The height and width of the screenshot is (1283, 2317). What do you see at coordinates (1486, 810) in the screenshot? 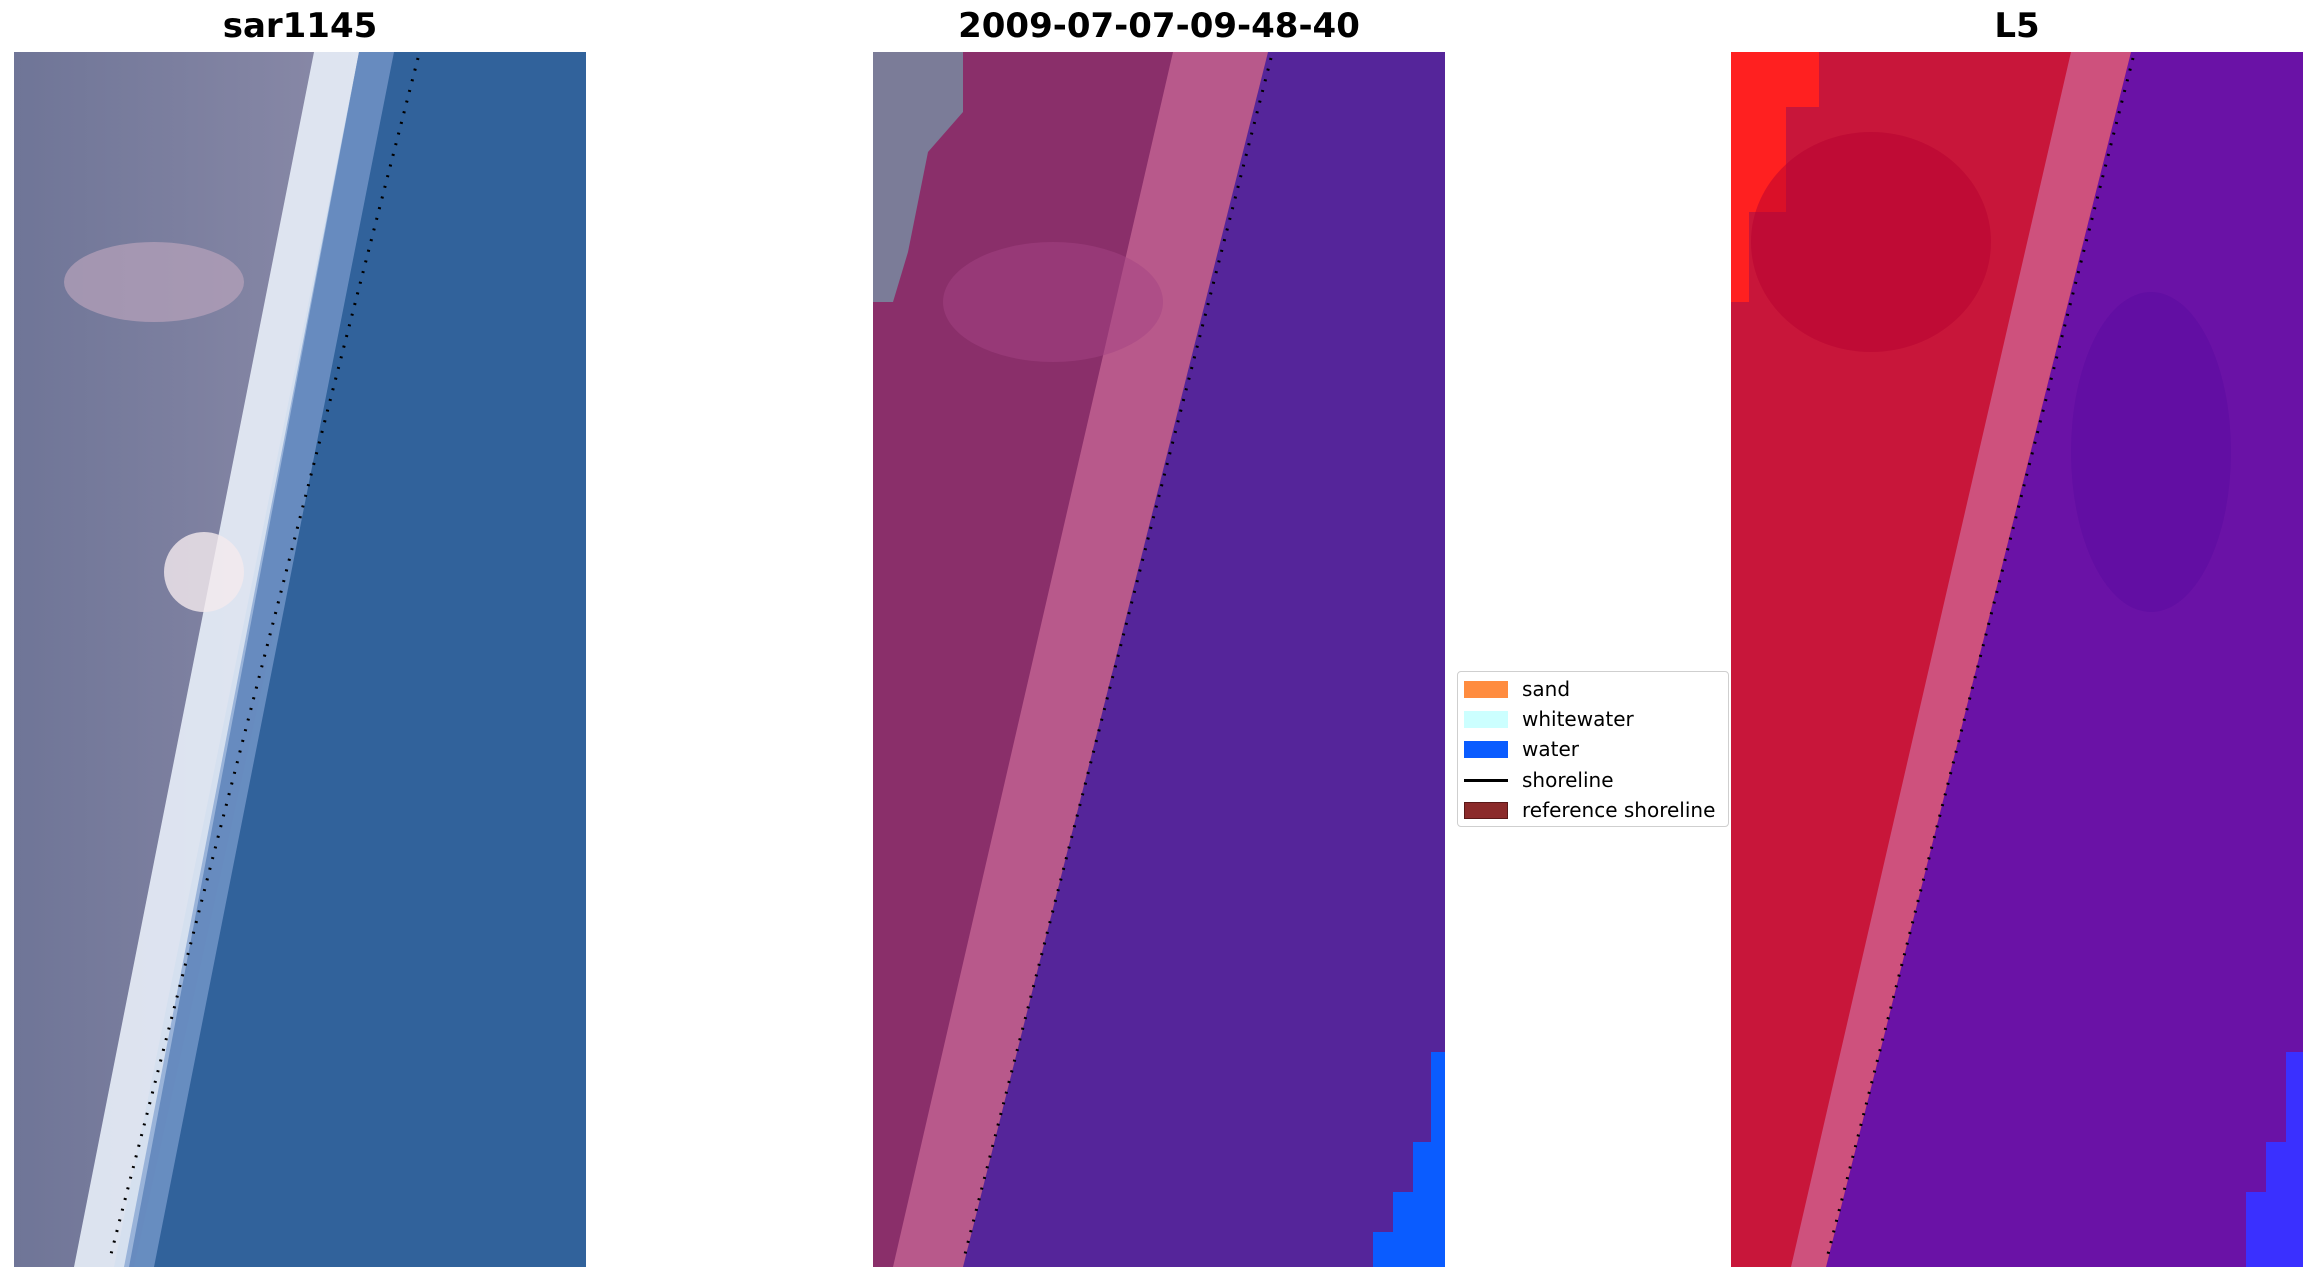
I see `legend-swatch-reference-shoreline` at bounding box center [1486, 810].